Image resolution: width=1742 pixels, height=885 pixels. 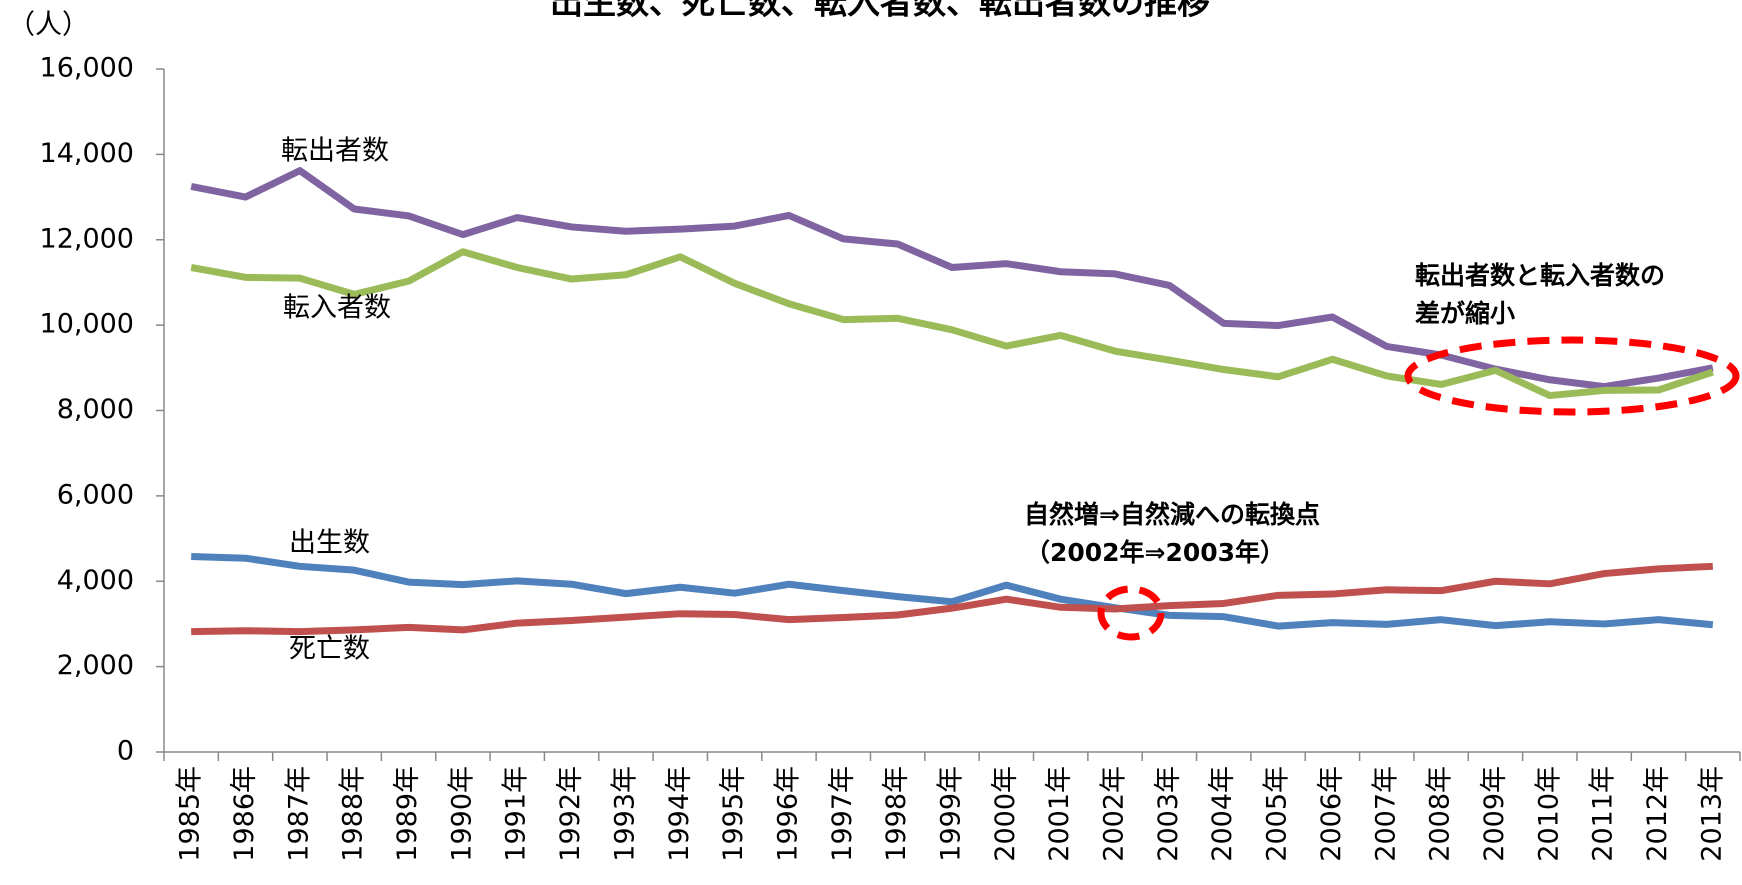 What do you see at coordinates (1277, 814) in the screenshot?
I see `x-tick-label: 2005年` at bounding box center [1277, 814].